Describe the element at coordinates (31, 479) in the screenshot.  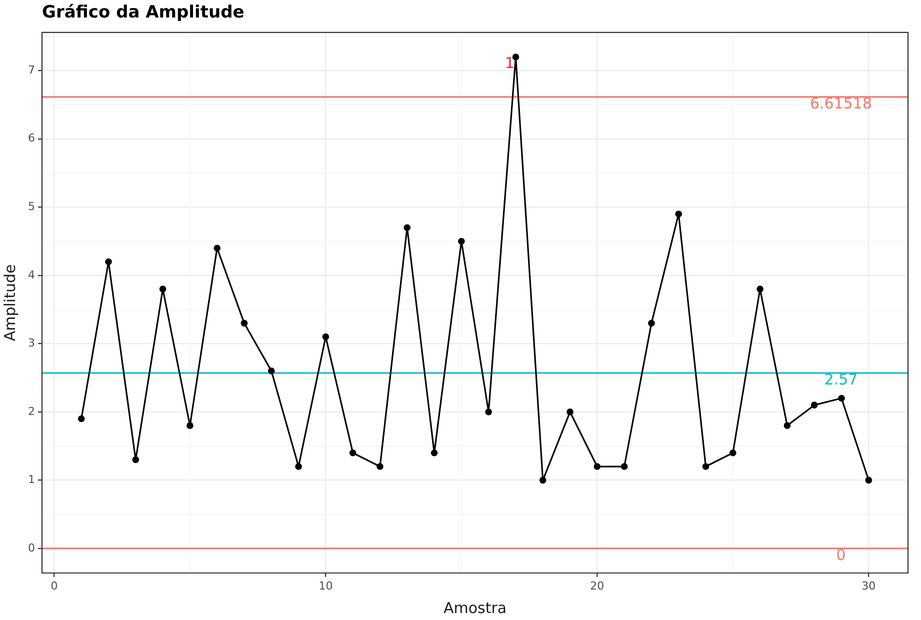
I see `y-tick-label: 1` at that location.